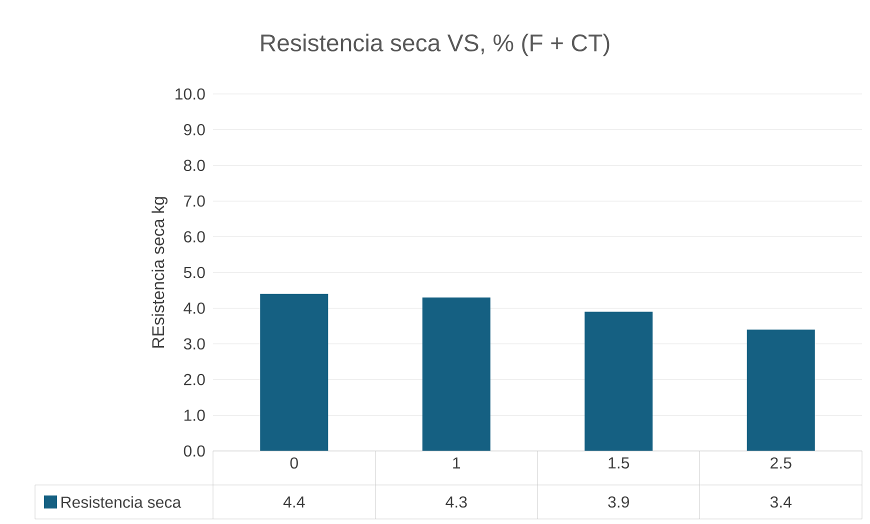 The height and width of the screenshot is (524, 870). What do you see at coordinates (294, 502) in the screenshot?
I see `data-label: 4.4` at bounding box center [294, 502].